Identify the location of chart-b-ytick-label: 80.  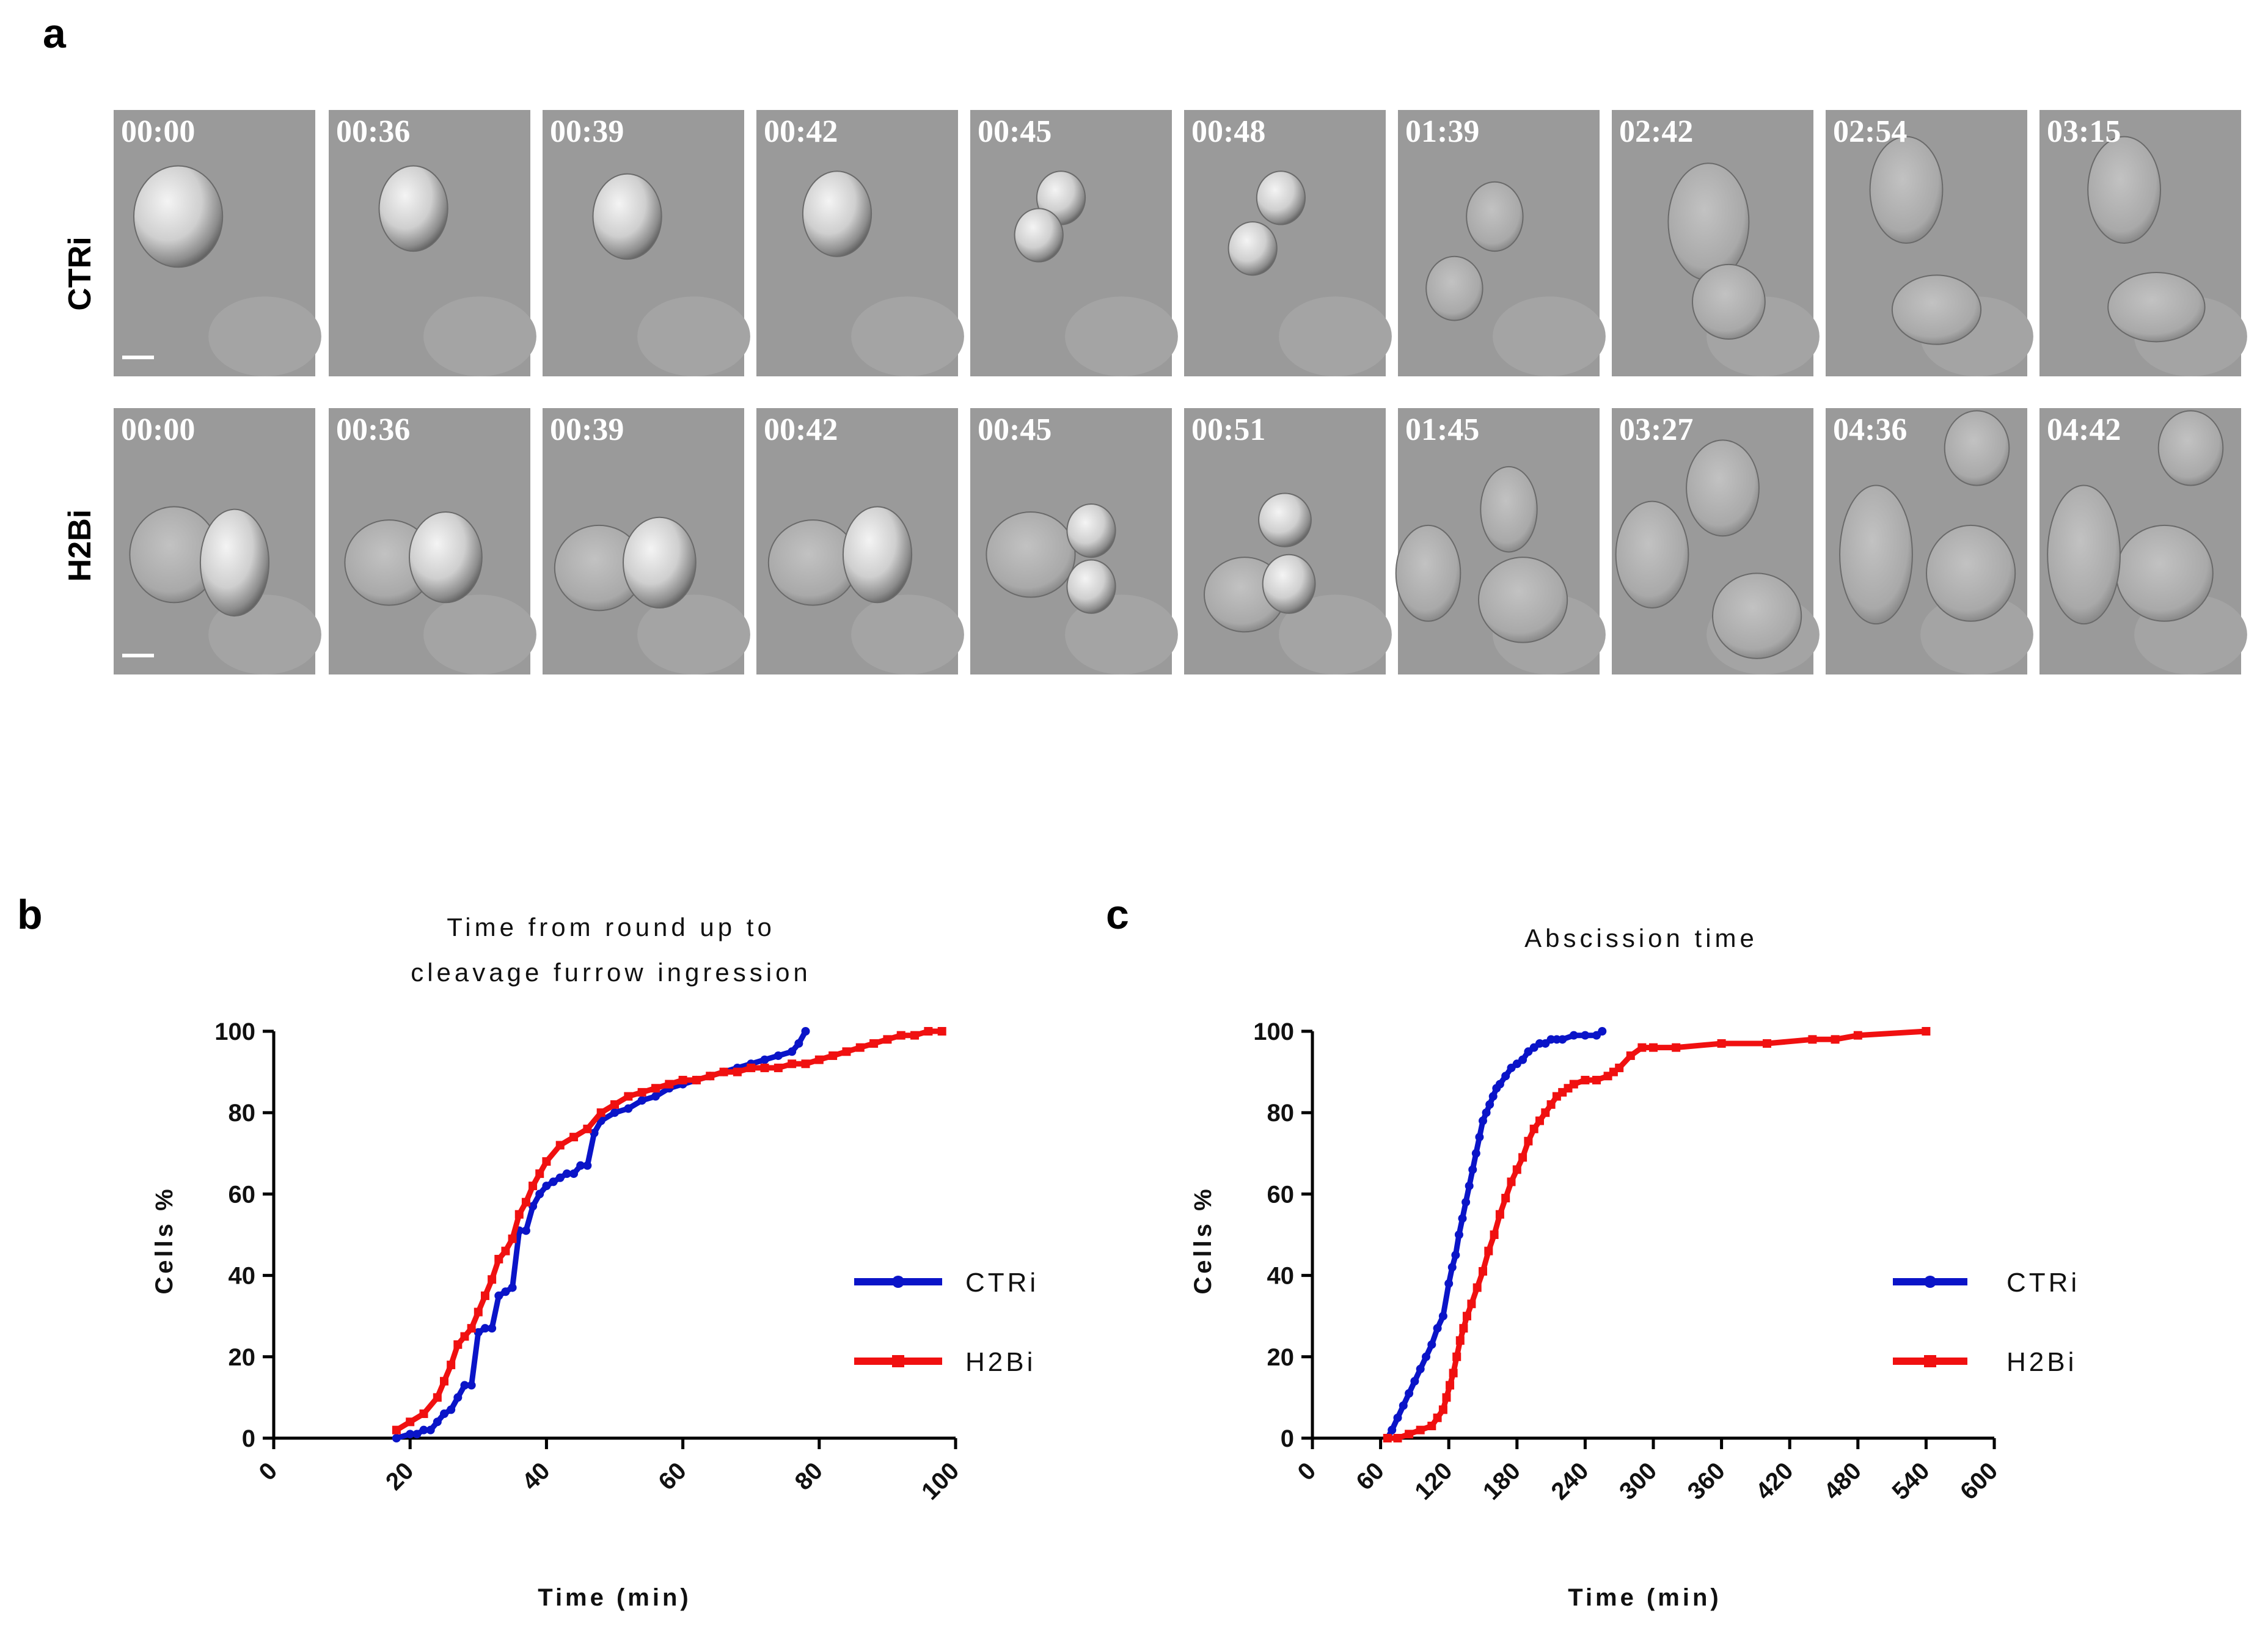
(242, 1113).